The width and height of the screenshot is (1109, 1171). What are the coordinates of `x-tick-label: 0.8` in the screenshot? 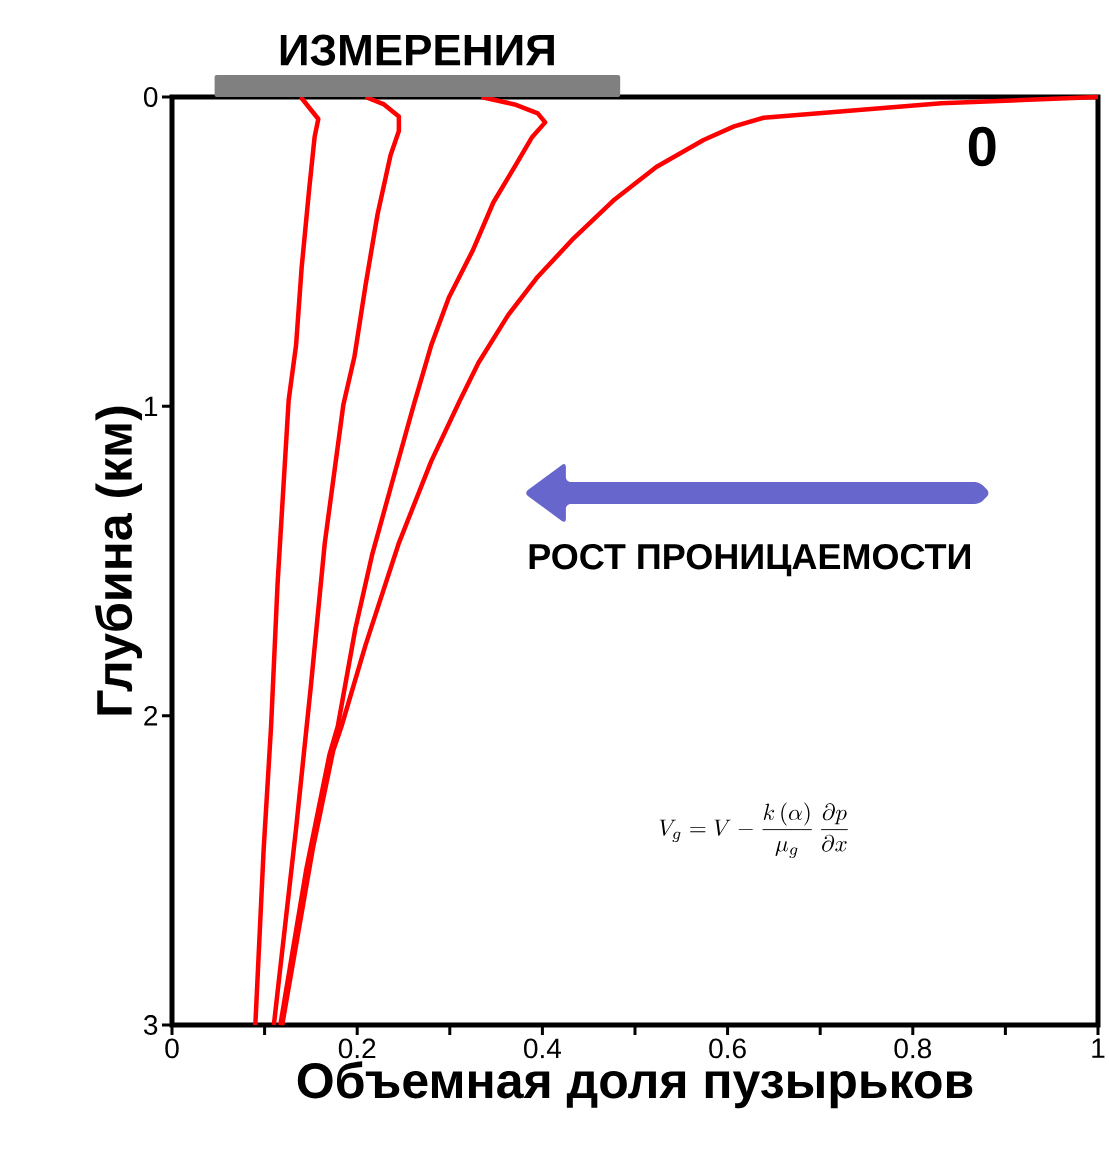 It's located at (912, 1048).